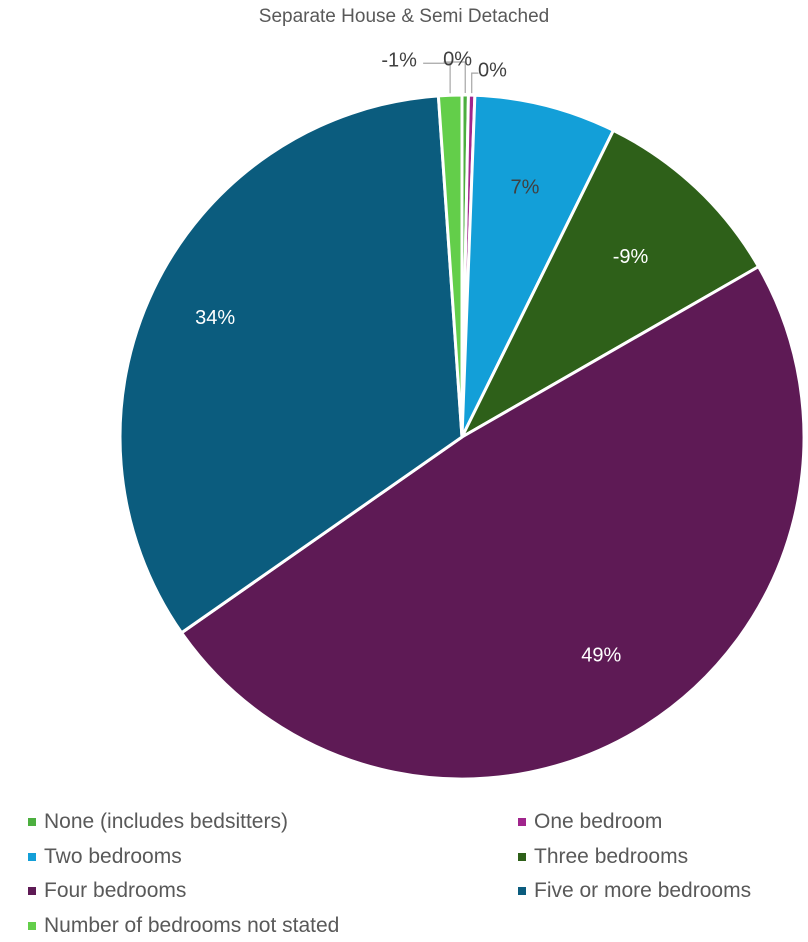 This screenshot has height=942, width=808. What do you see at coordinates (450, 265) in the screenshot?
I see `pie-slice-number-of-bedrooms-not-stated` at bounding box center [450, 265].